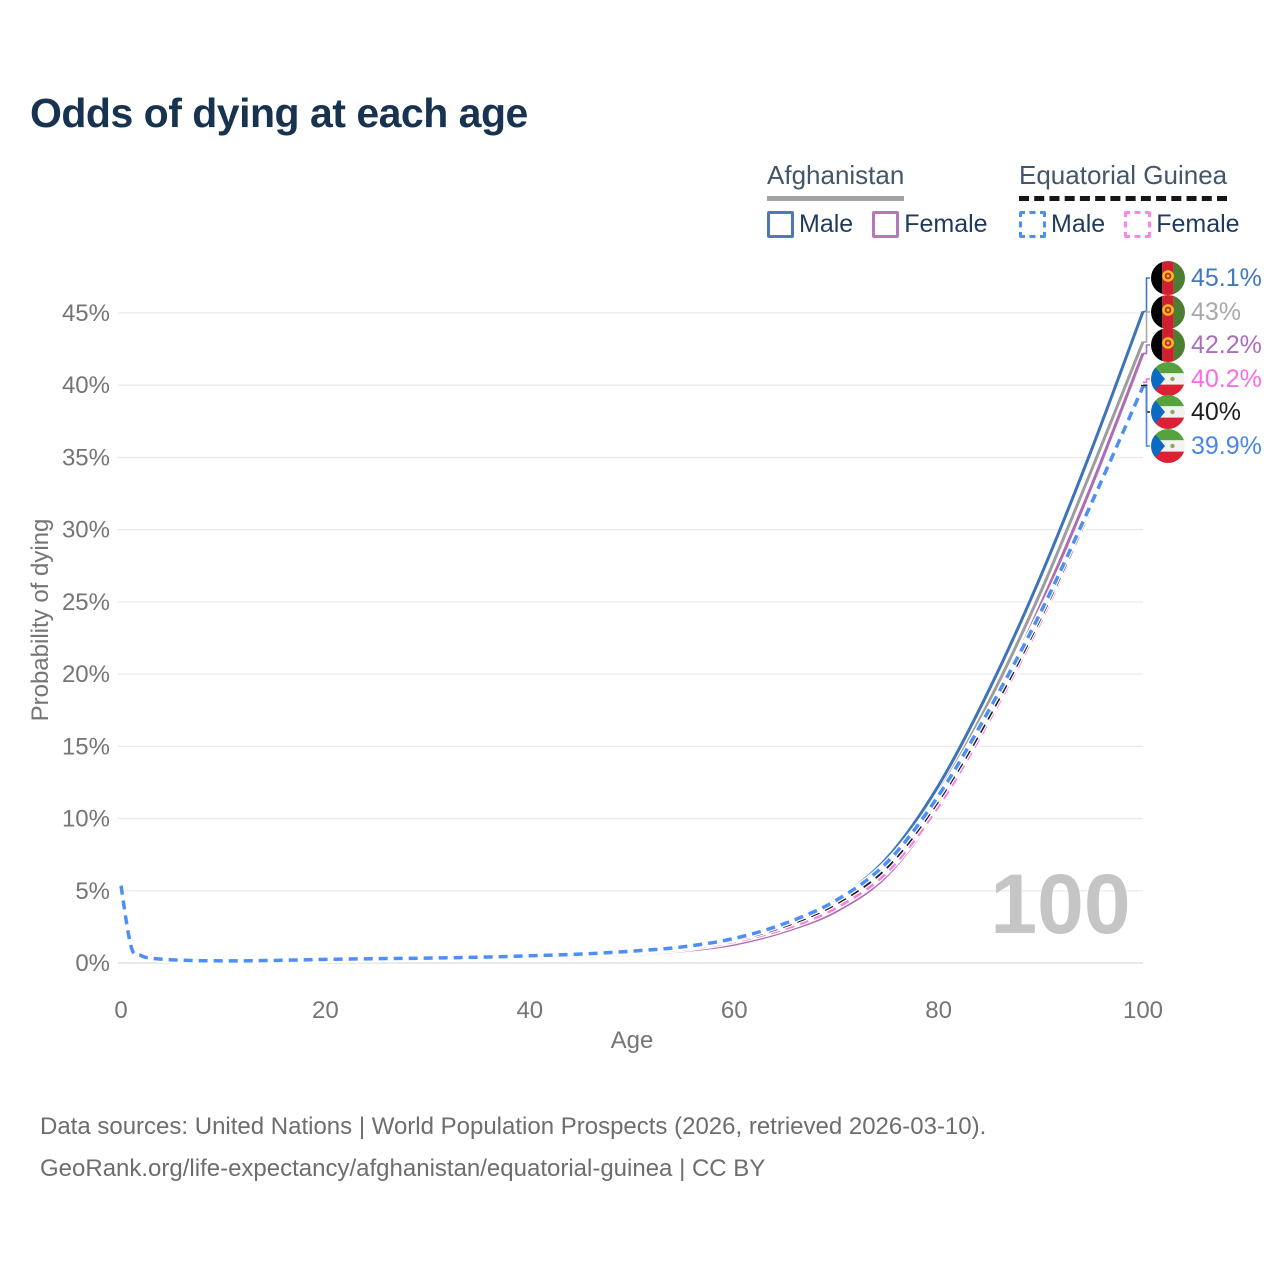 The image size is (1280, 1280). What do you see at coordinates (938, 1010) in the screenshot?
I see `x-tick-label: 80` at bounding box center [938, 1010].